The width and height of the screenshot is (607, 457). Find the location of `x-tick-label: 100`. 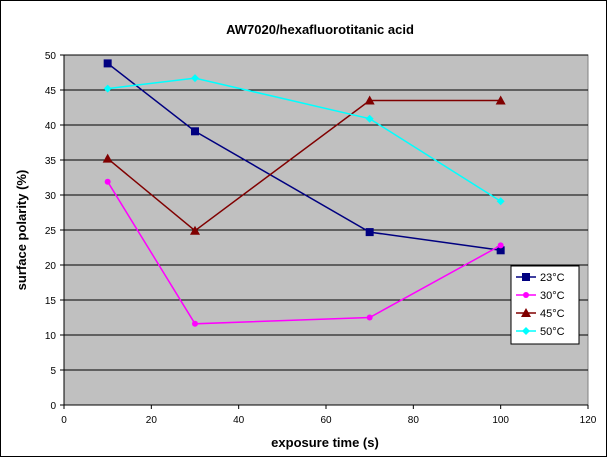

x-tick-label: 100 is located at coordinates (500, 420).